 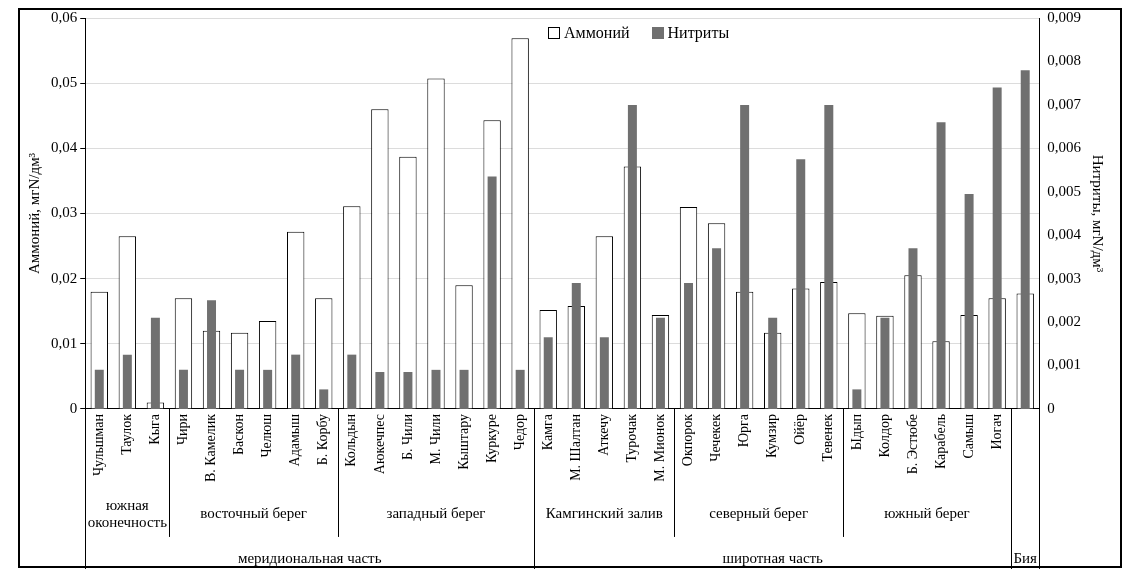 I want to click on x-tick-label: Чедор, so click(x=519, y=432).